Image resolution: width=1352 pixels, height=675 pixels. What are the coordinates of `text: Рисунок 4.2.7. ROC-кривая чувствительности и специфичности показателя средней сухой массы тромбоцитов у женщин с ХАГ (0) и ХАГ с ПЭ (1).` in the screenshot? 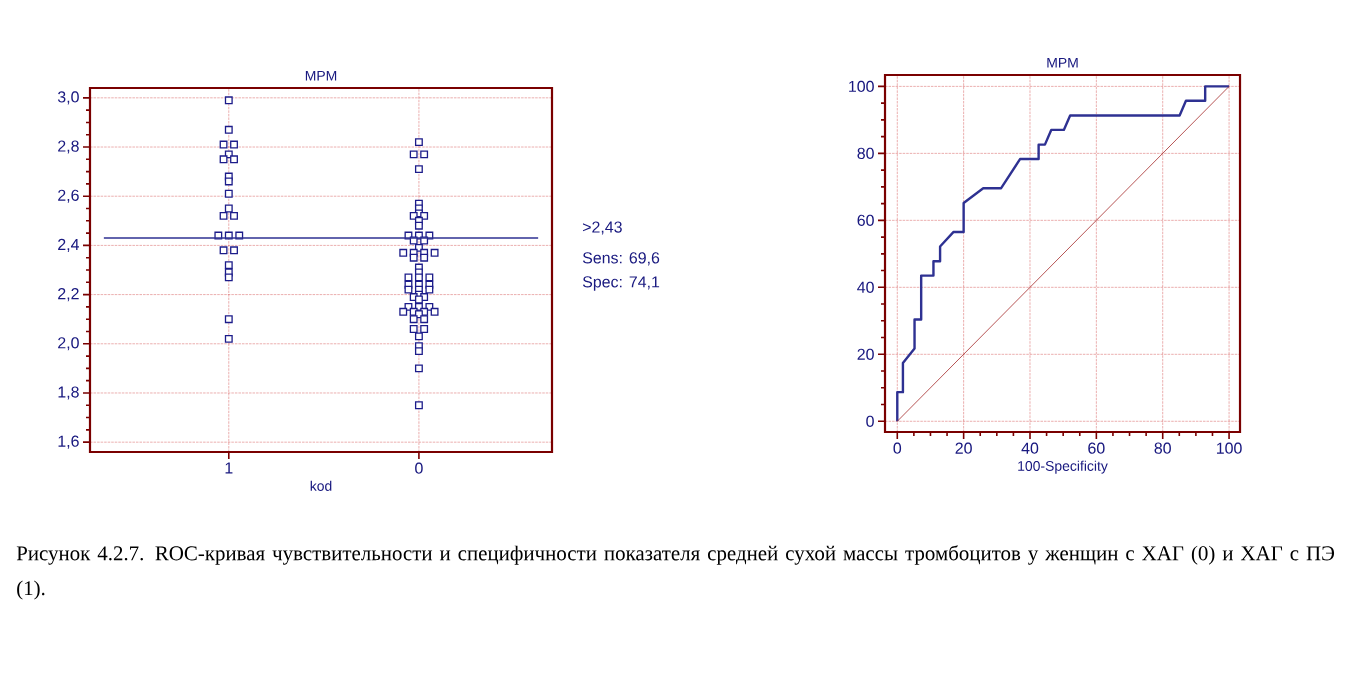 It's located at (675, 572).